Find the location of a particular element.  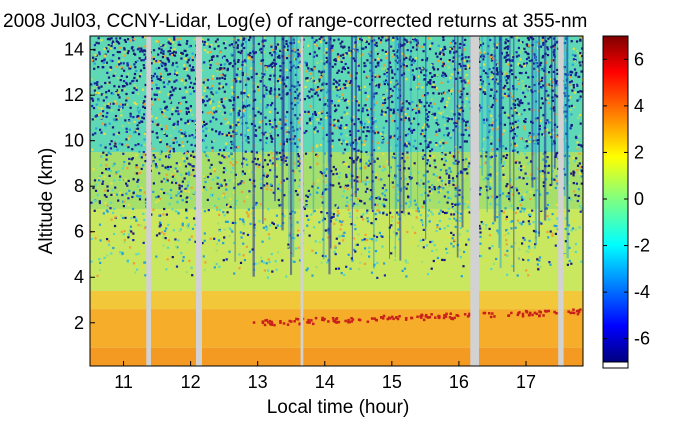

y-tick-label: 10 is located at coordinates (74, 141).